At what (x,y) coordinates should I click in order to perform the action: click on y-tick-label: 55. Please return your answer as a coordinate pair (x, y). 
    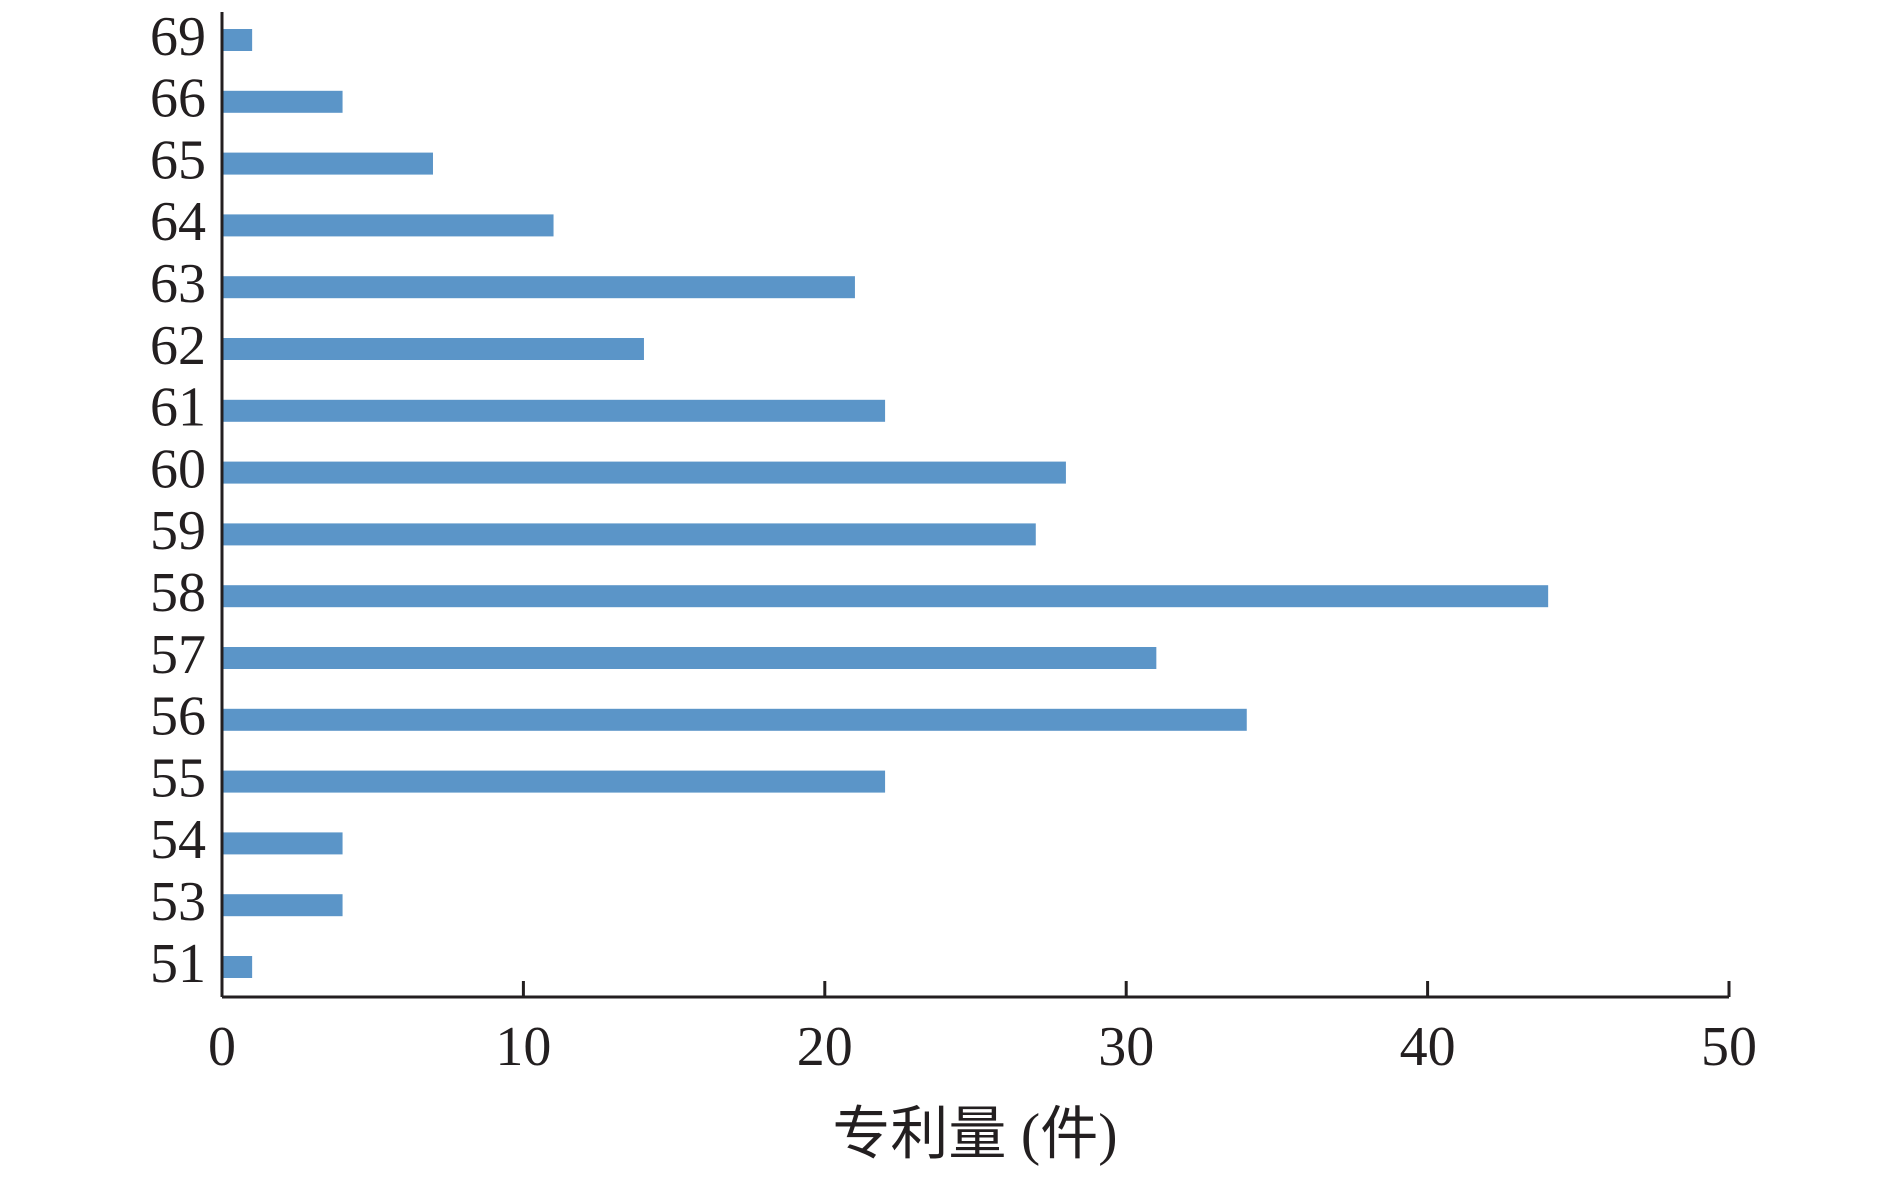
    Looking at the image, I should click on (178, 778).